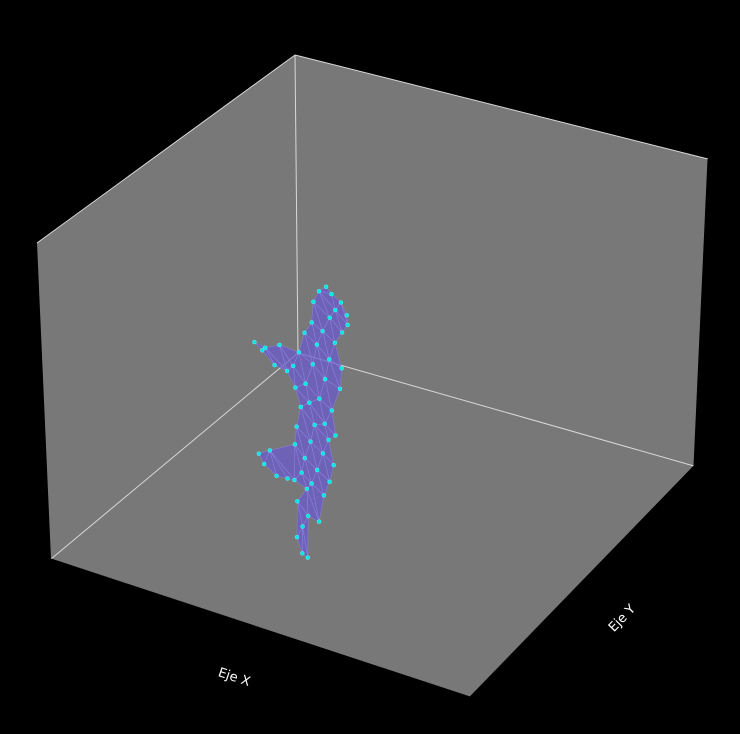 The width and height of the screenshot is (740, 734). What do you see at coordinates (622, 618) in the screenshot?
I see `y-axis-label: Eje Y` at bounding box center [622, 618].